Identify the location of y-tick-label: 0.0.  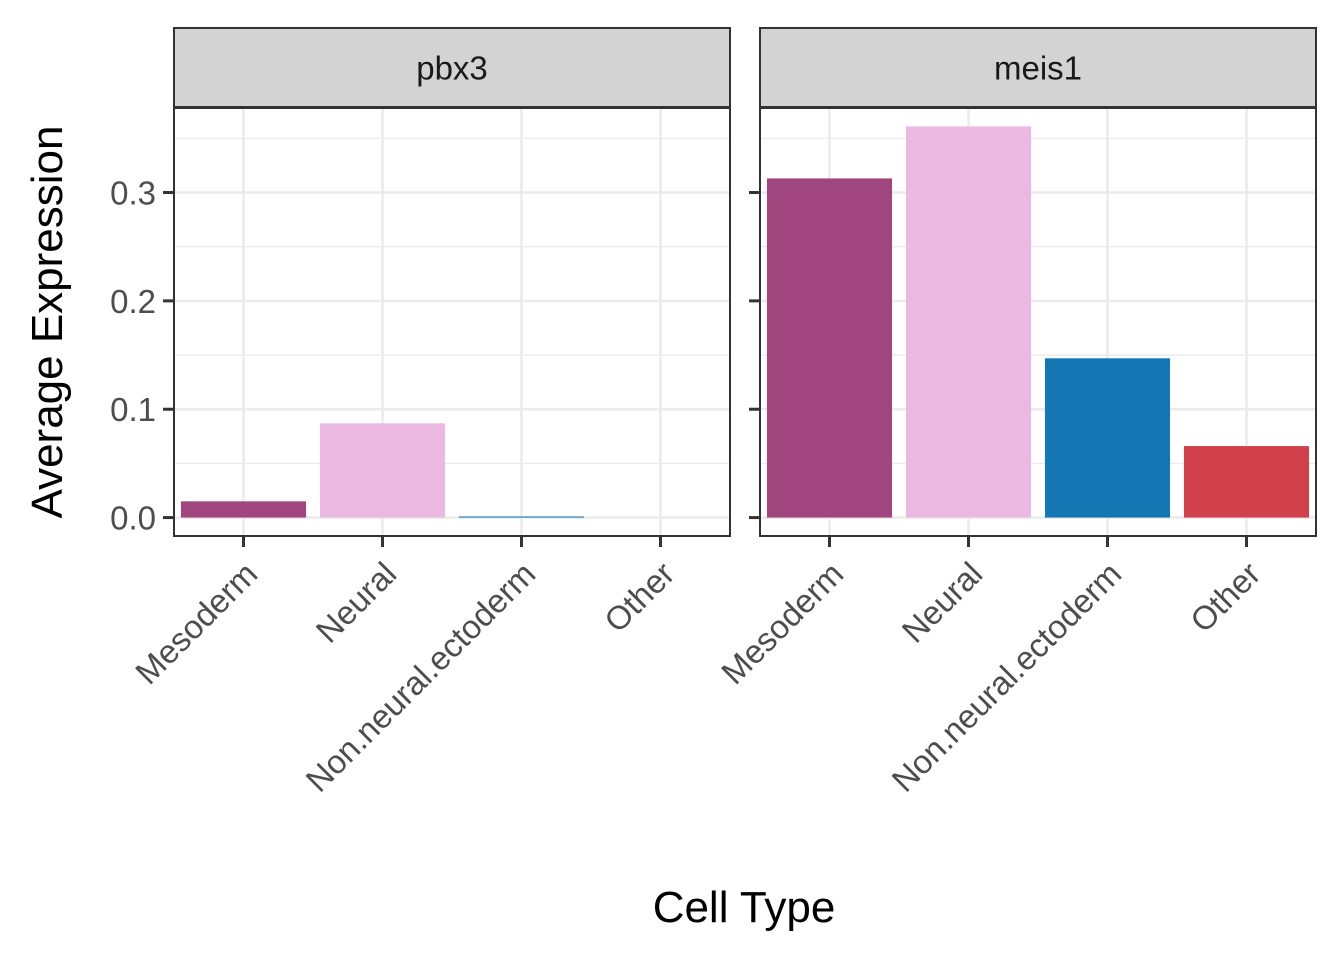
(133, 518).